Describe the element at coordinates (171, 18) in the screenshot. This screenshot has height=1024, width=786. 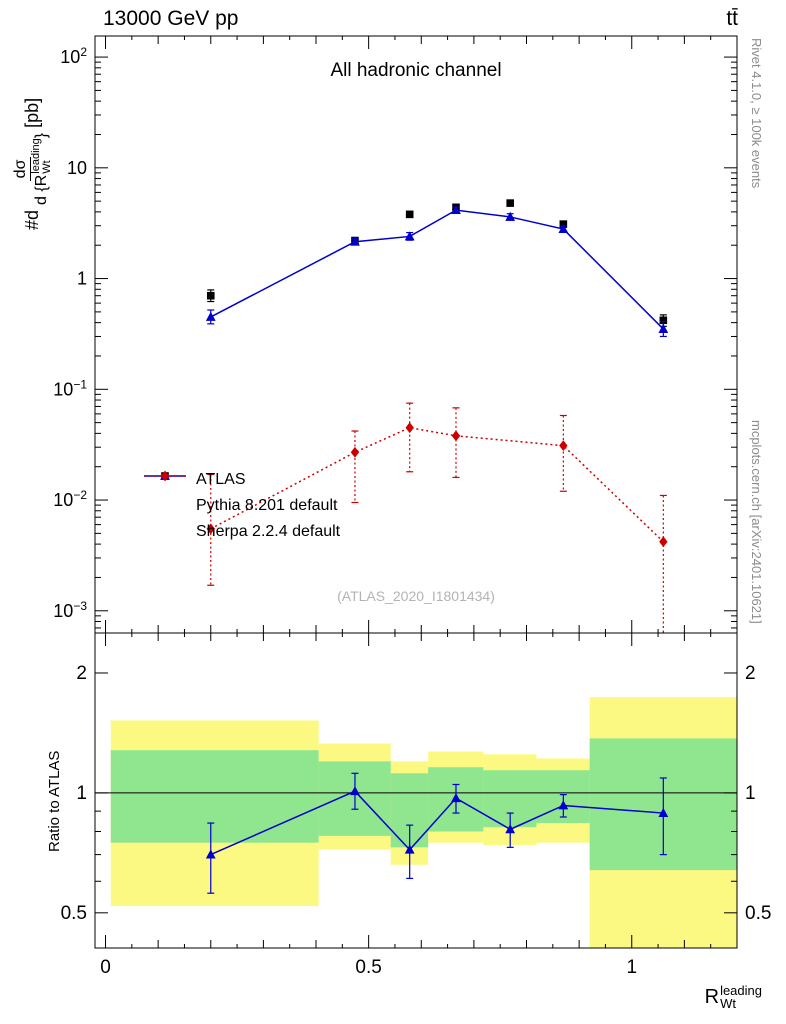
I see `collision-energy-title: 13000 GeV pp` at that location.